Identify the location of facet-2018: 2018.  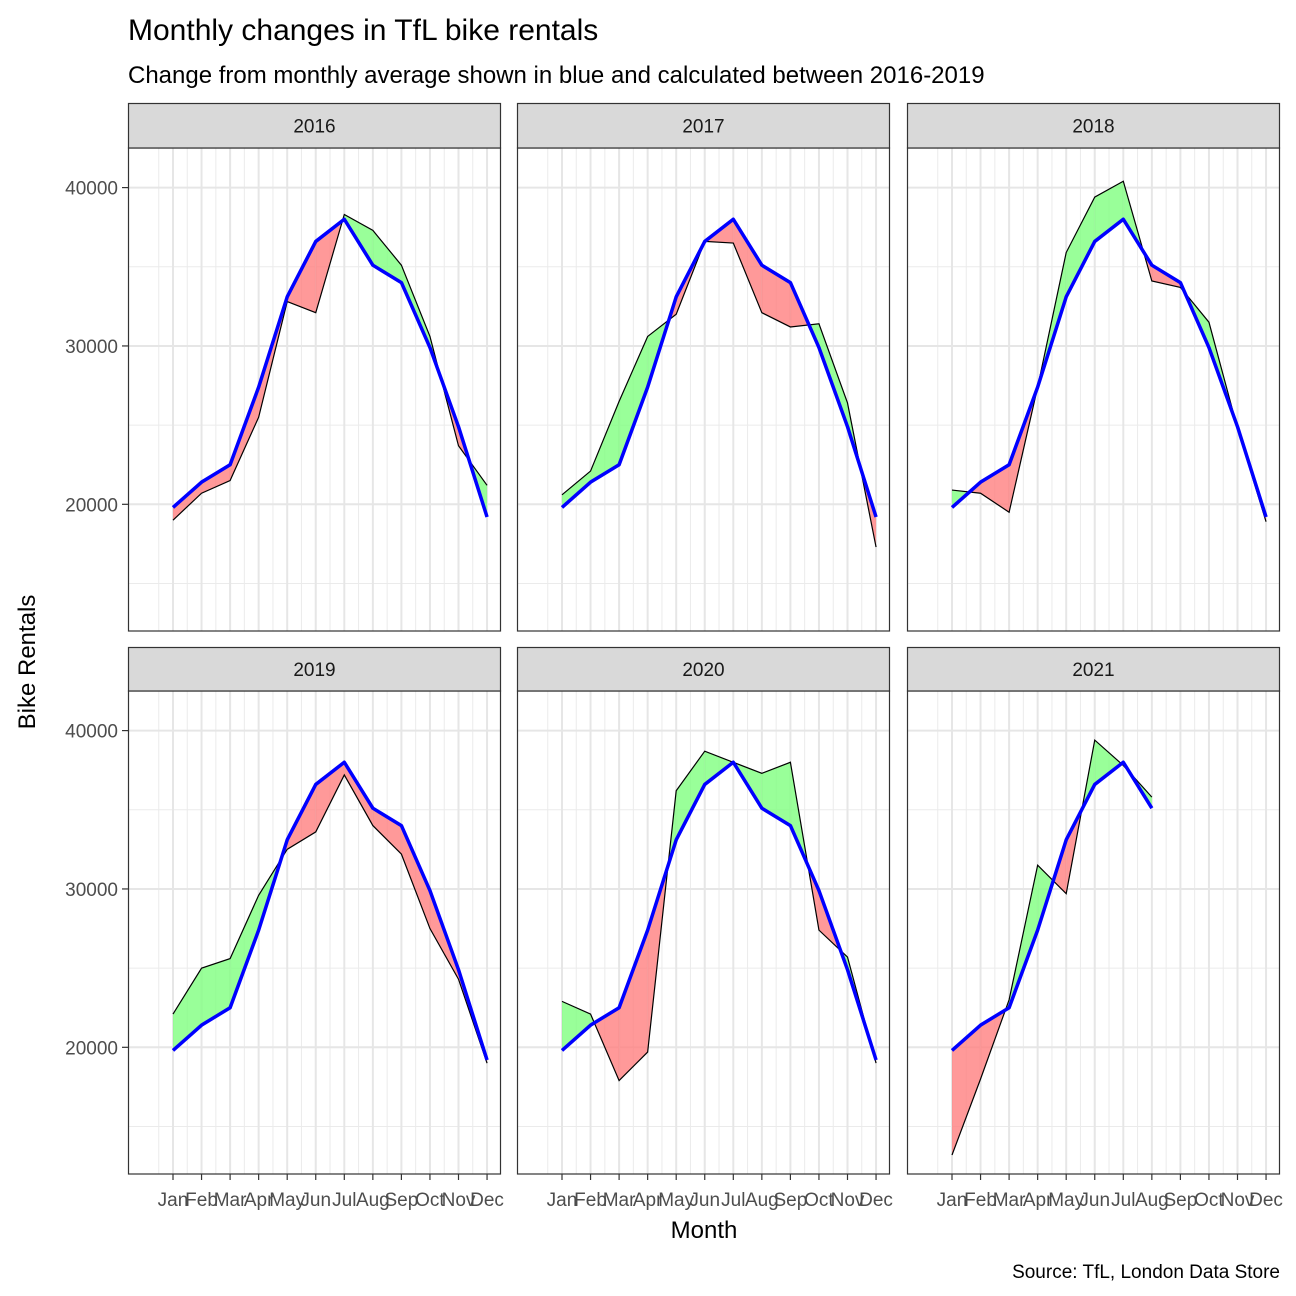
(1093, 367).